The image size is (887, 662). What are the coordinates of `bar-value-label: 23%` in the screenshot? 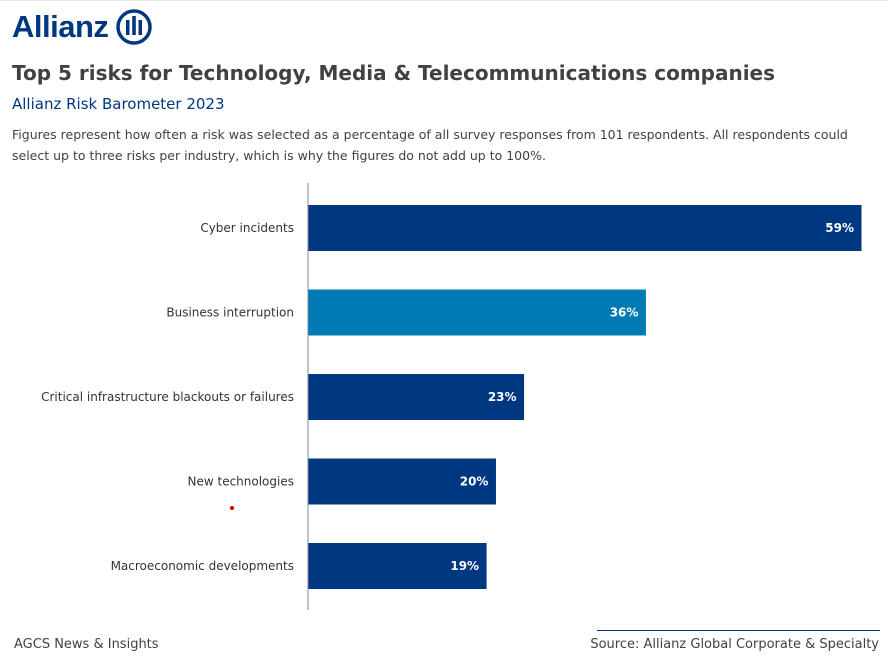 It's located at (502, 397).